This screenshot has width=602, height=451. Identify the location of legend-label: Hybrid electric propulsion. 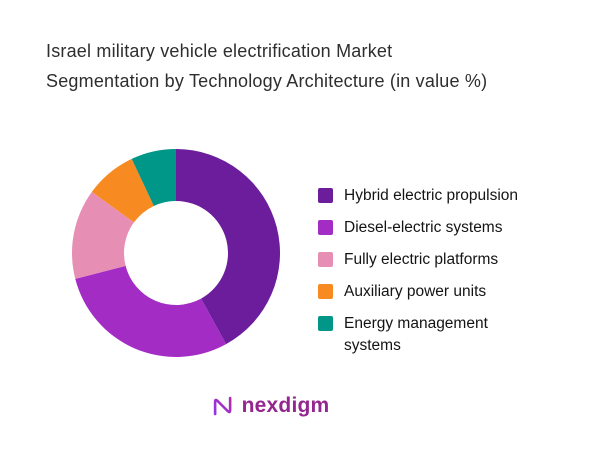
(431, 195).